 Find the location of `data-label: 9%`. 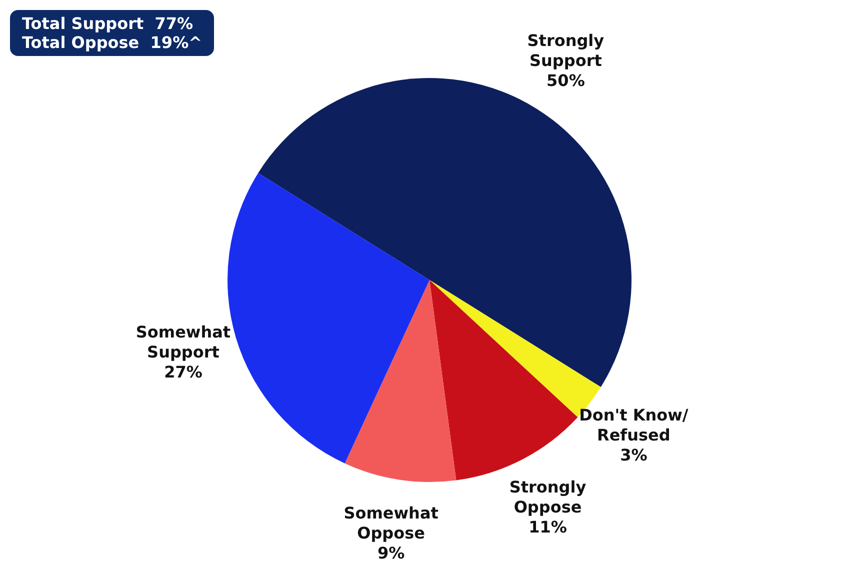

data-label: 9% is located at coordinates (391, 552).